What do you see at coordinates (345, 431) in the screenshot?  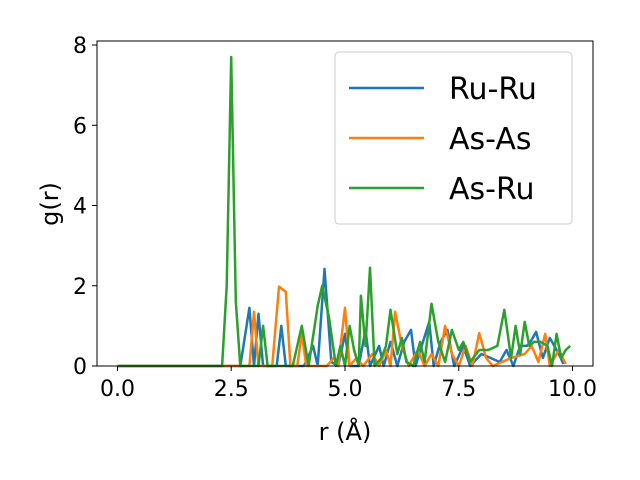 I see `x-axis-label: r (Å)` at bounding box center [345, 431].